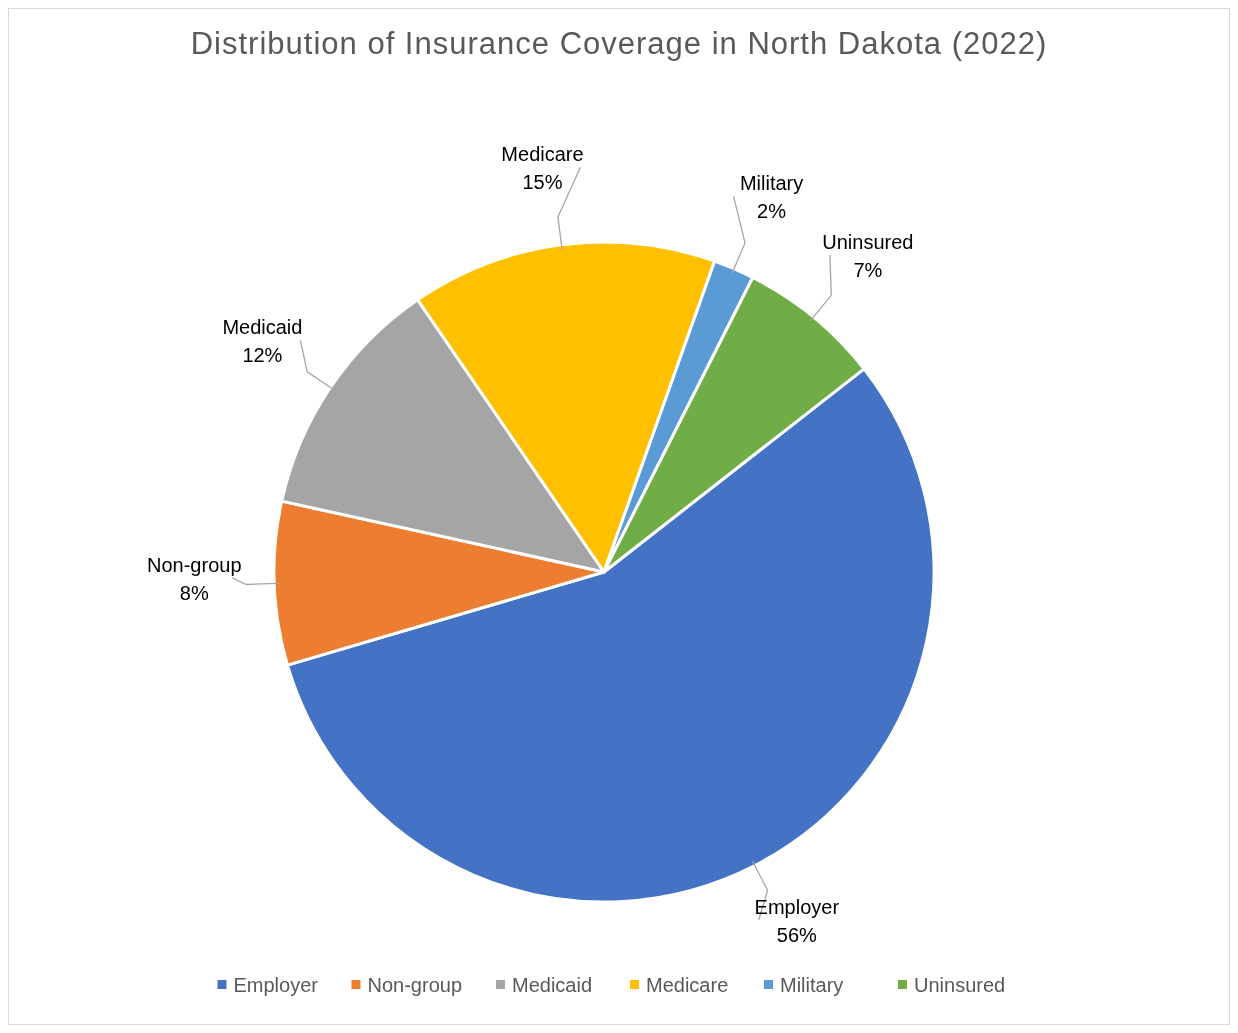 Image resolution: width=1238 pixels, height=1033 pixels. What do you see at coordinates (772, 211) in the screenshot?
I see `data-label: 2%` at bounding box center [772, 211].